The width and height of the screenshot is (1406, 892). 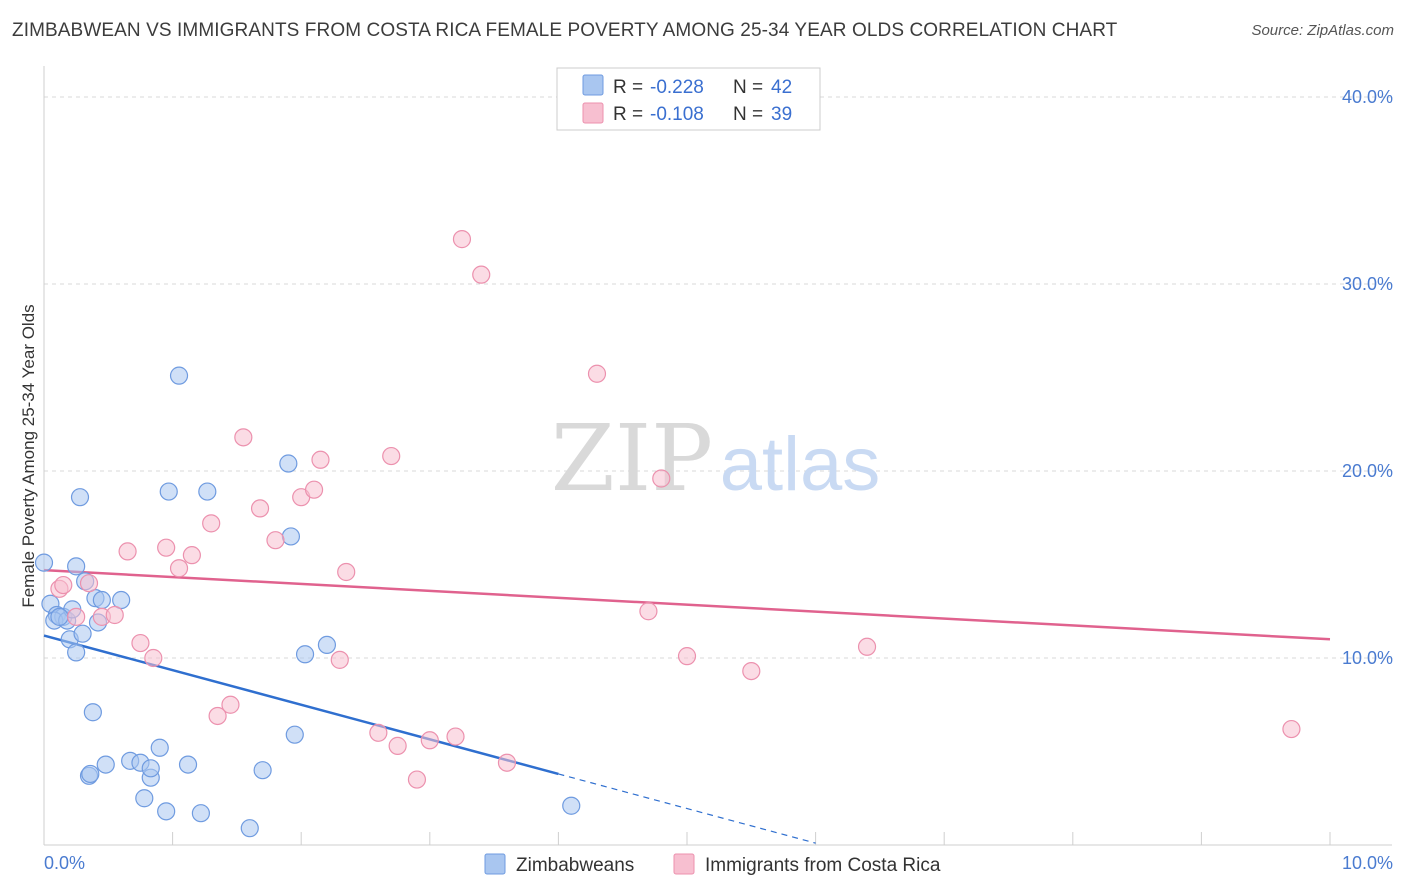 I want to click on watermark: ZIP atlas, so click(x=715, y=458).